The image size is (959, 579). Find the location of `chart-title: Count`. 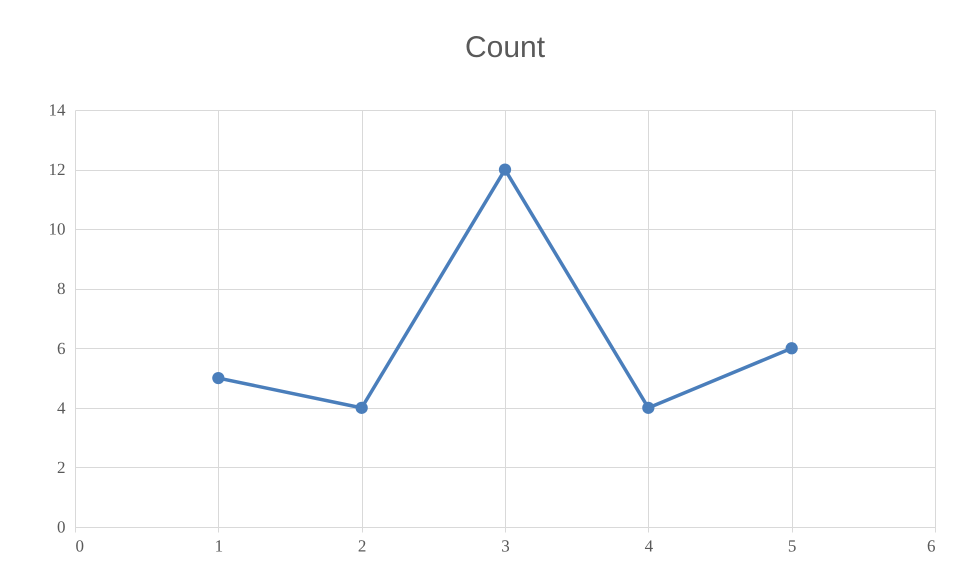

chart-title: Count is located at coordinates (505, 47).